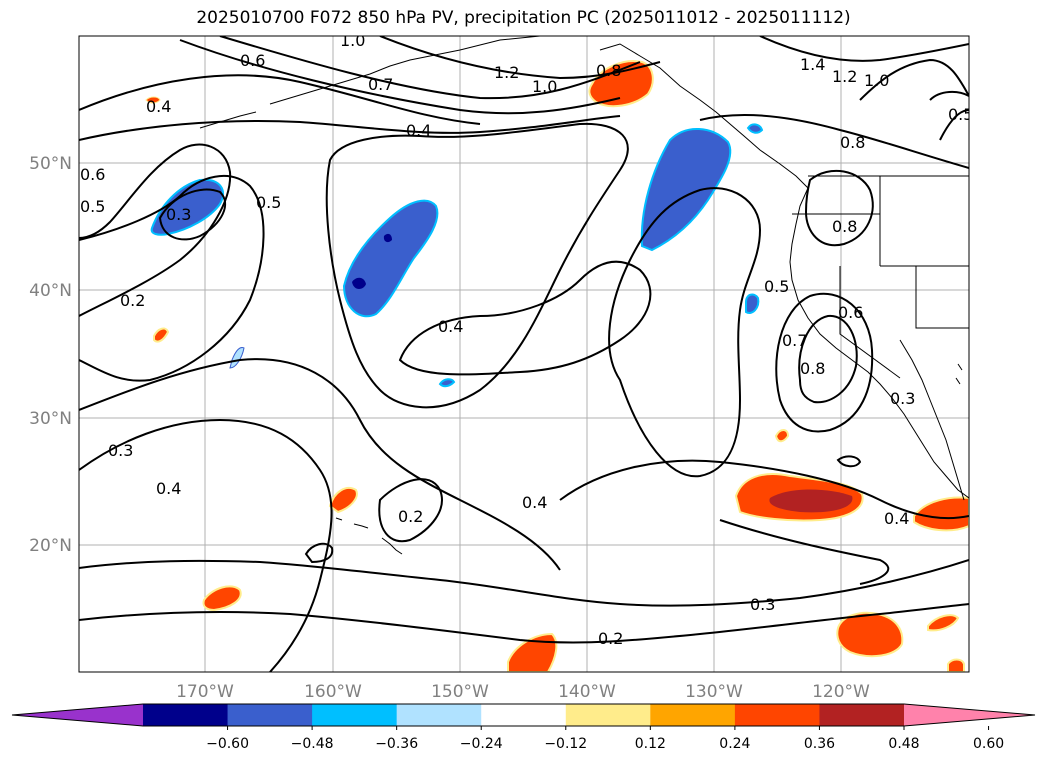 Image resolution: width=1047 pixels, height=765 pixels. What do you see at coordinates (205, 692) in the screenshot?
I see `lon-label: 170°W` at bounding box center [205, 692].